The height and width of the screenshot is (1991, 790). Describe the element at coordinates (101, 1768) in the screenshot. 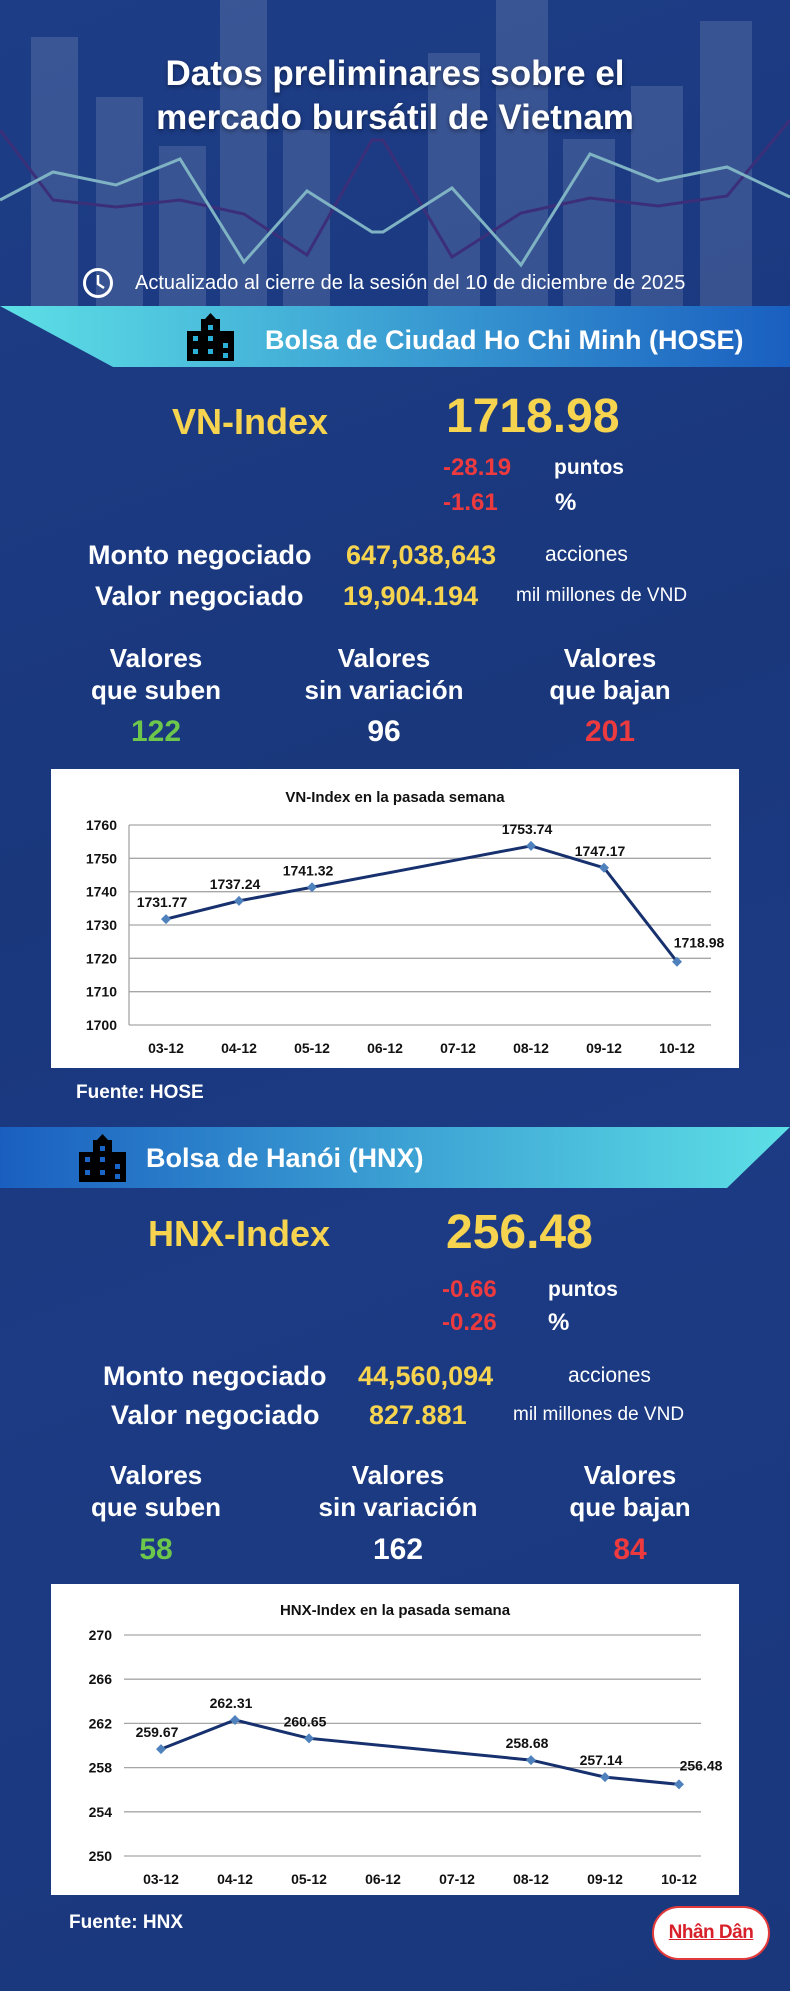

I see `y-tick-label: 258` at that location.